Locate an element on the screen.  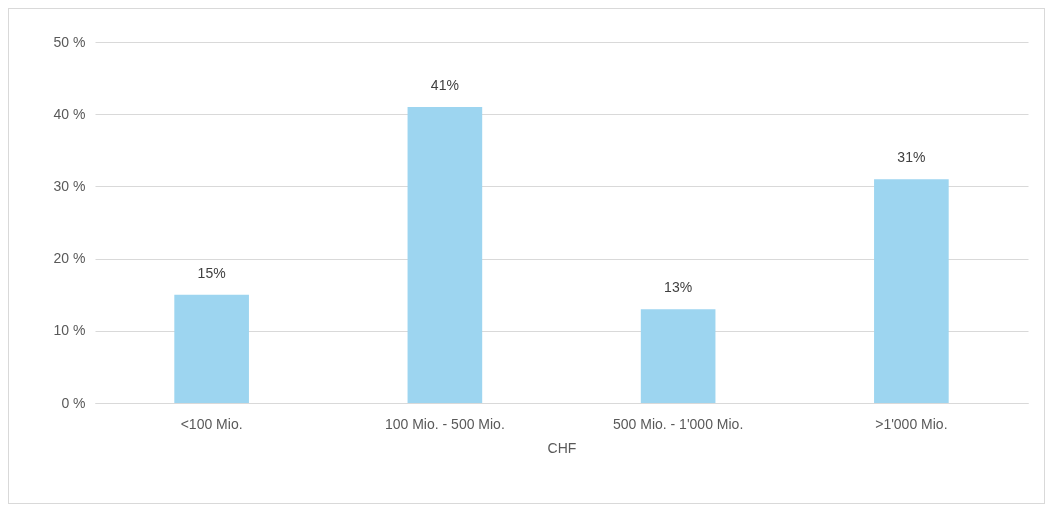
y-tick-label: 10 % is located at coordinates (69, 330).